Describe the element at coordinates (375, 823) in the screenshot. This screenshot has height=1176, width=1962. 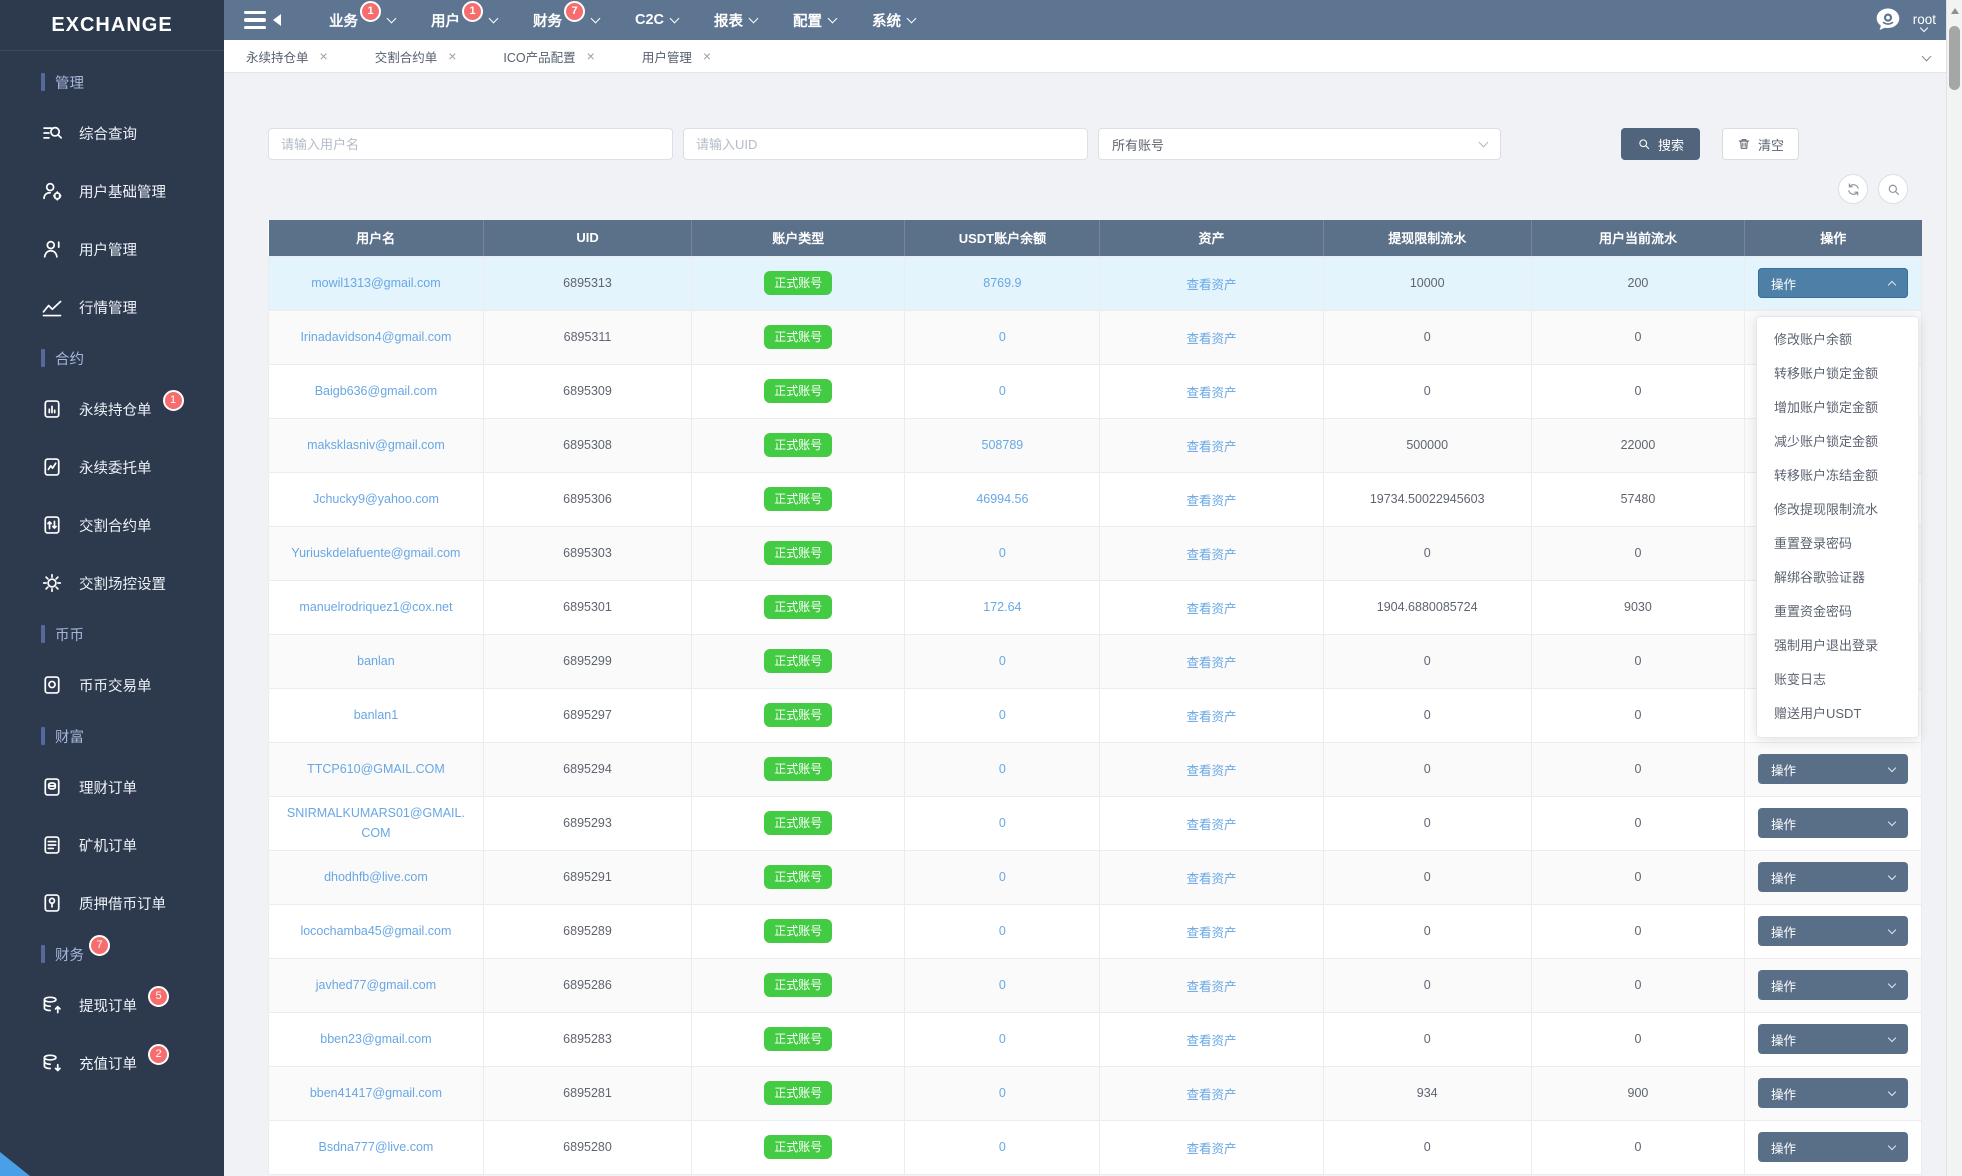
I see `username-link: SNIRMALKUMARS01@GMAIL.COM` at that location.